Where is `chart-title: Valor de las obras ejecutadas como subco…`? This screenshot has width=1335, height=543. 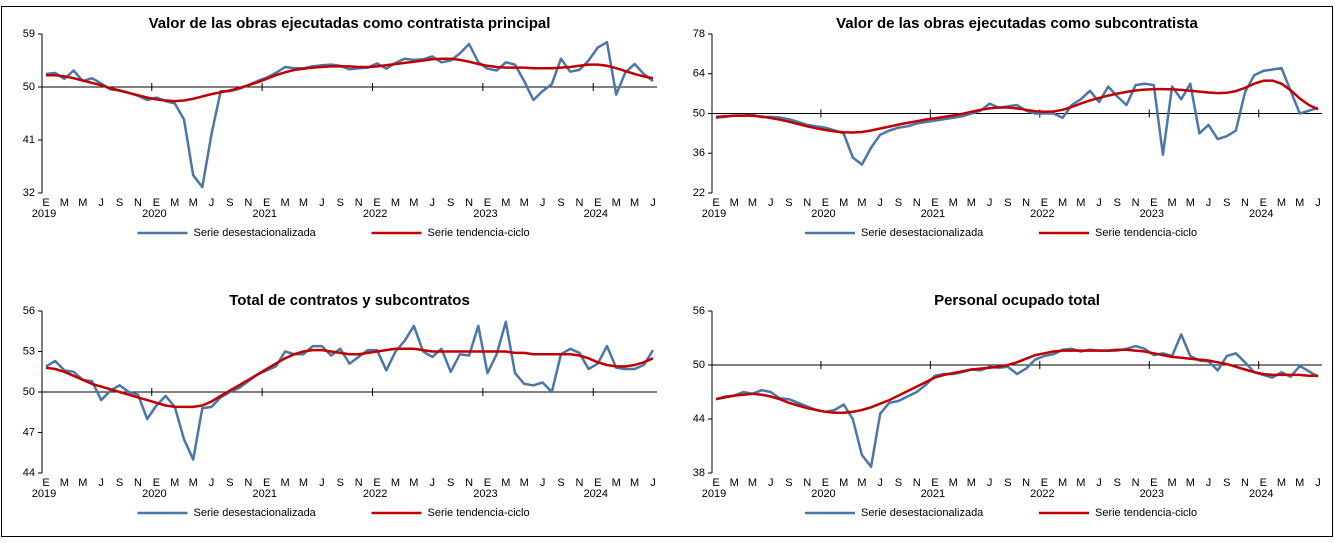 chart-title: Valor de las obras ejecutadas como subco… is located at coordinates (1017, 23).